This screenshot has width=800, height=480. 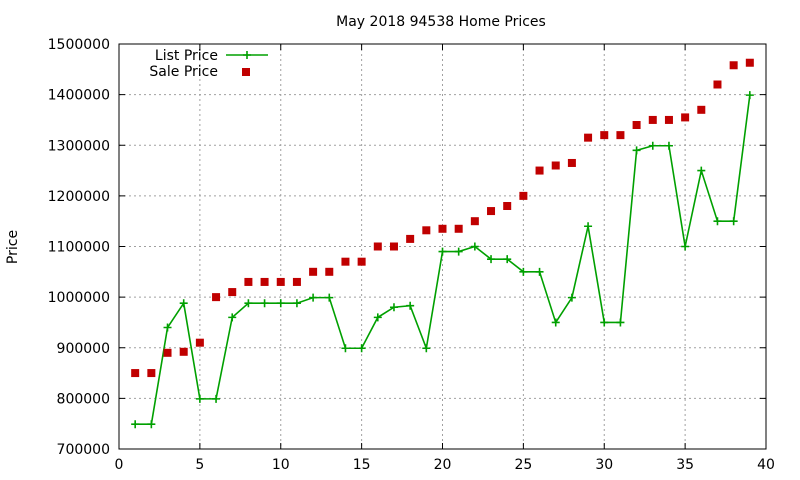 What do you see at coordinates (685, 465) in the screenshot?
I see `x-tick-label: 35` at bounding box center [685, 465].